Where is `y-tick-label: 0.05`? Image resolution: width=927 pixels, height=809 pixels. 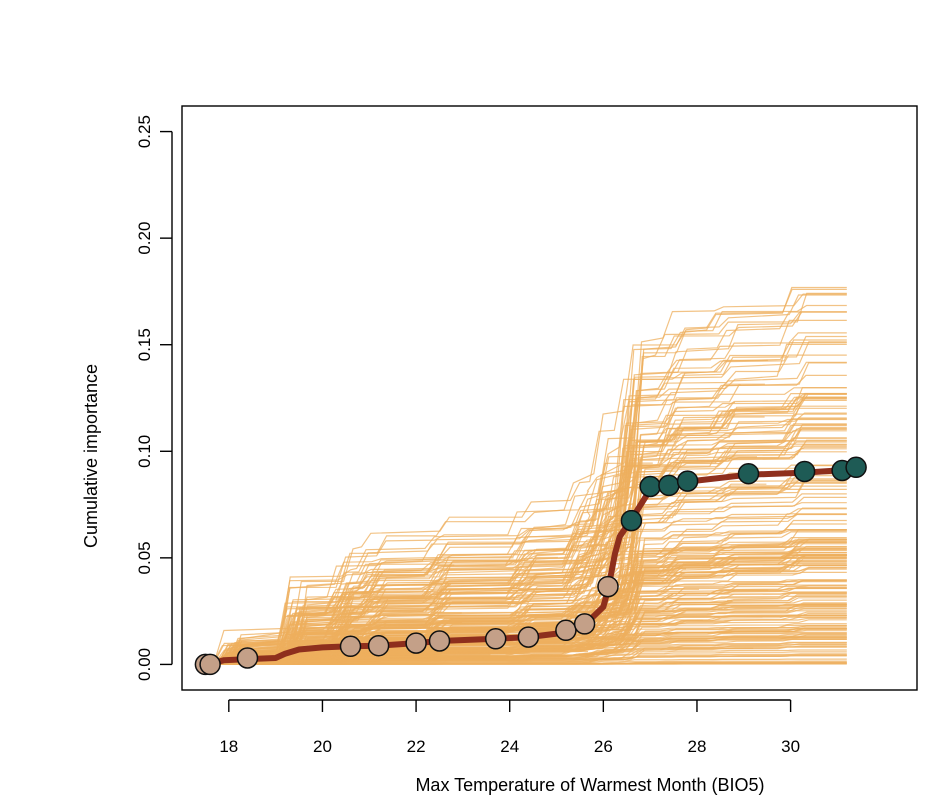
y-tick-label: 0.05 is located at coordinates (144, 557).